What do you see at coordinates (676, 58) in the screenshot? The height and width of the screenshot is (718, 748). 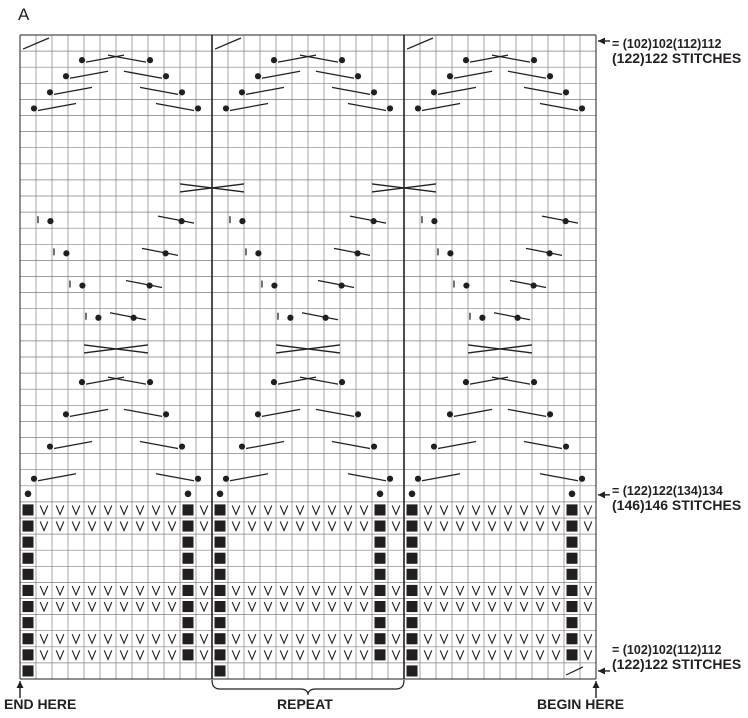 I see `stitch-count-top-line2: (122)122 STITCHES` at bounding box center [676, 58].